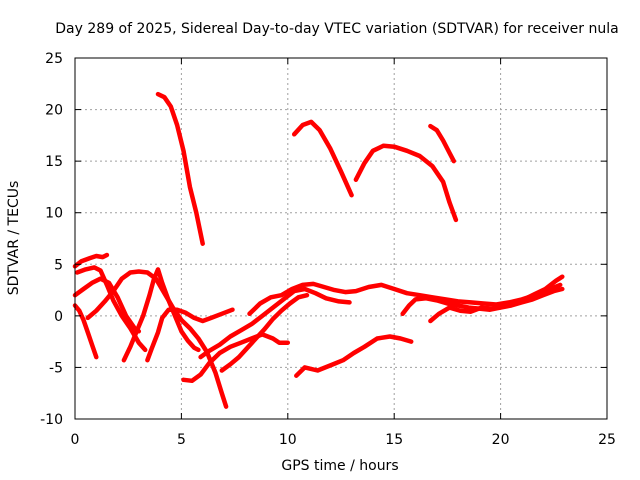  I want to click on x-tick-label: 0, so click(75, 440).